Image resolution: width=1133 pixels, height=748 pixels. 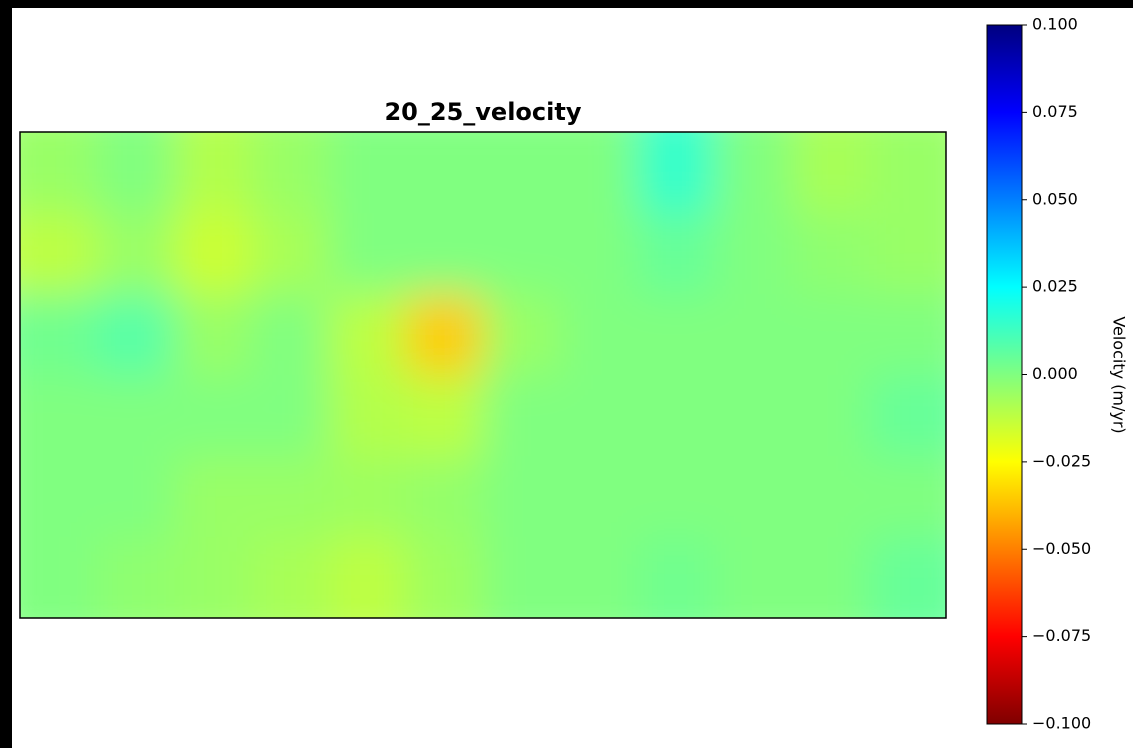 What do you see at coordinates (1061, 635) in the screenshot?
I see `colorbar-tick-label: −0.075` at bounding box center [1061, 635].